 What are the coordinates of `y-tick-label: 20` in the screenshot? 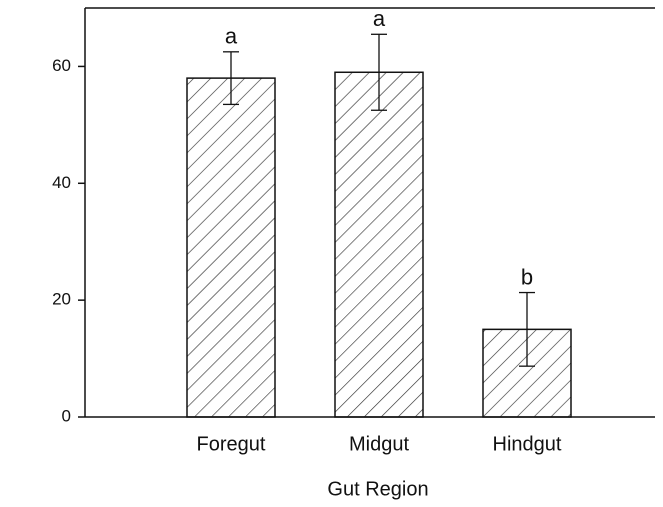 It's located at (61, 299).